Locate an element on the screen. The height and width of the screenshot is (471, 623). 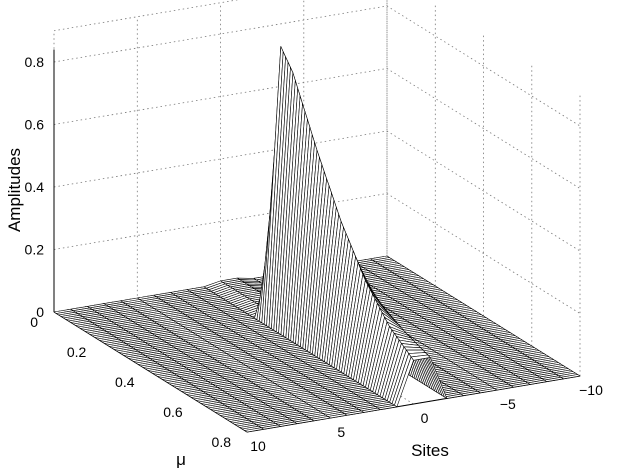
mu-tick-label: 0.6 is located at coordinates (173, 412).